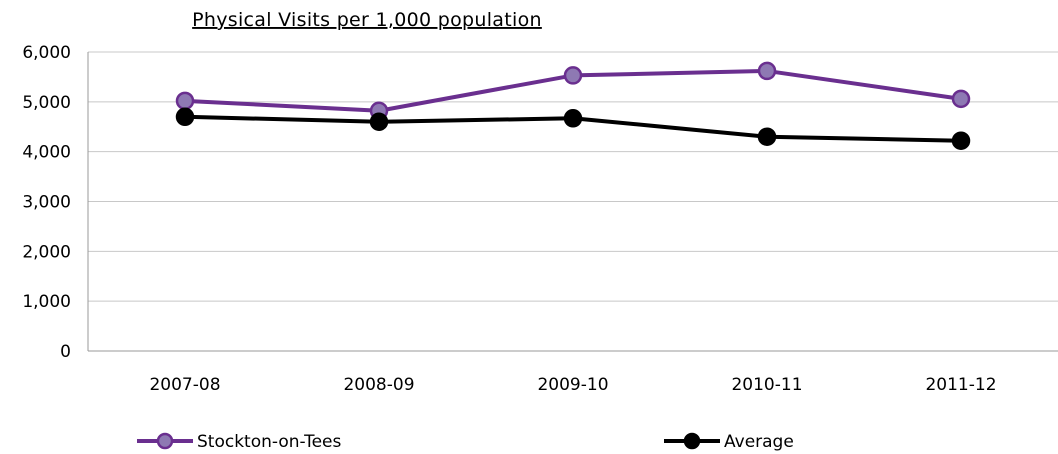 The height and width of the screenshot is (454, 1058). I want to click on x-tick-label: 2007-08, so click(184, 385).